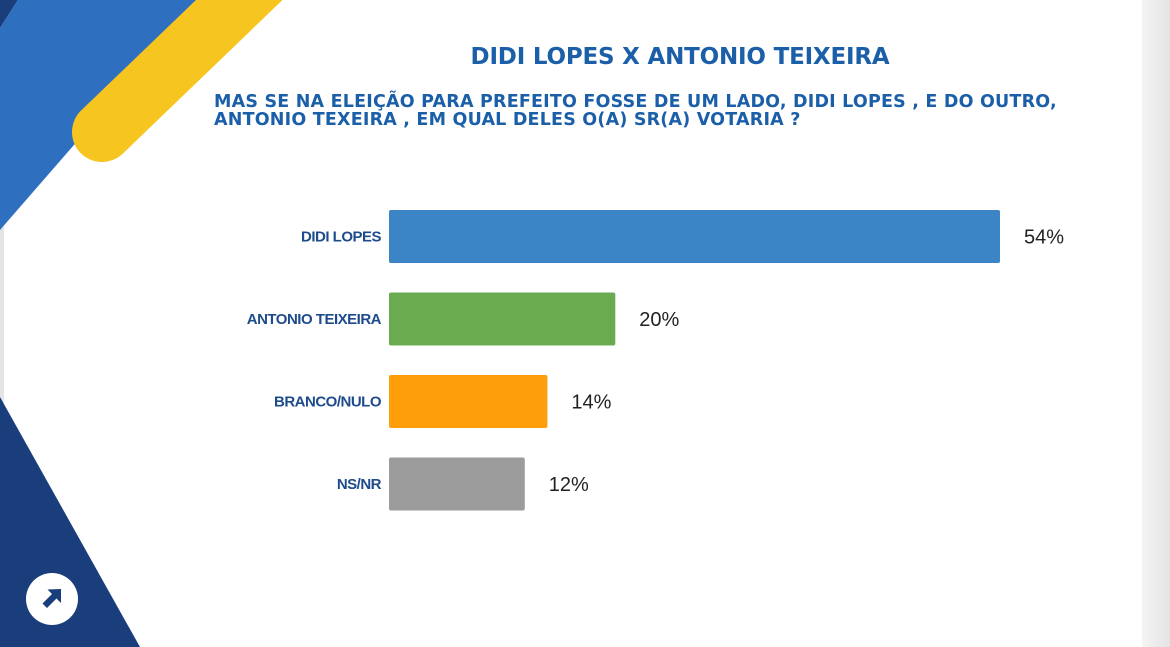 This screenshot has height=647, width=1170. What do you see at coordinates (569, 485) in the screenshot?
I see `value-label-ns-nr: 12%` at bounding box center [569, 485].